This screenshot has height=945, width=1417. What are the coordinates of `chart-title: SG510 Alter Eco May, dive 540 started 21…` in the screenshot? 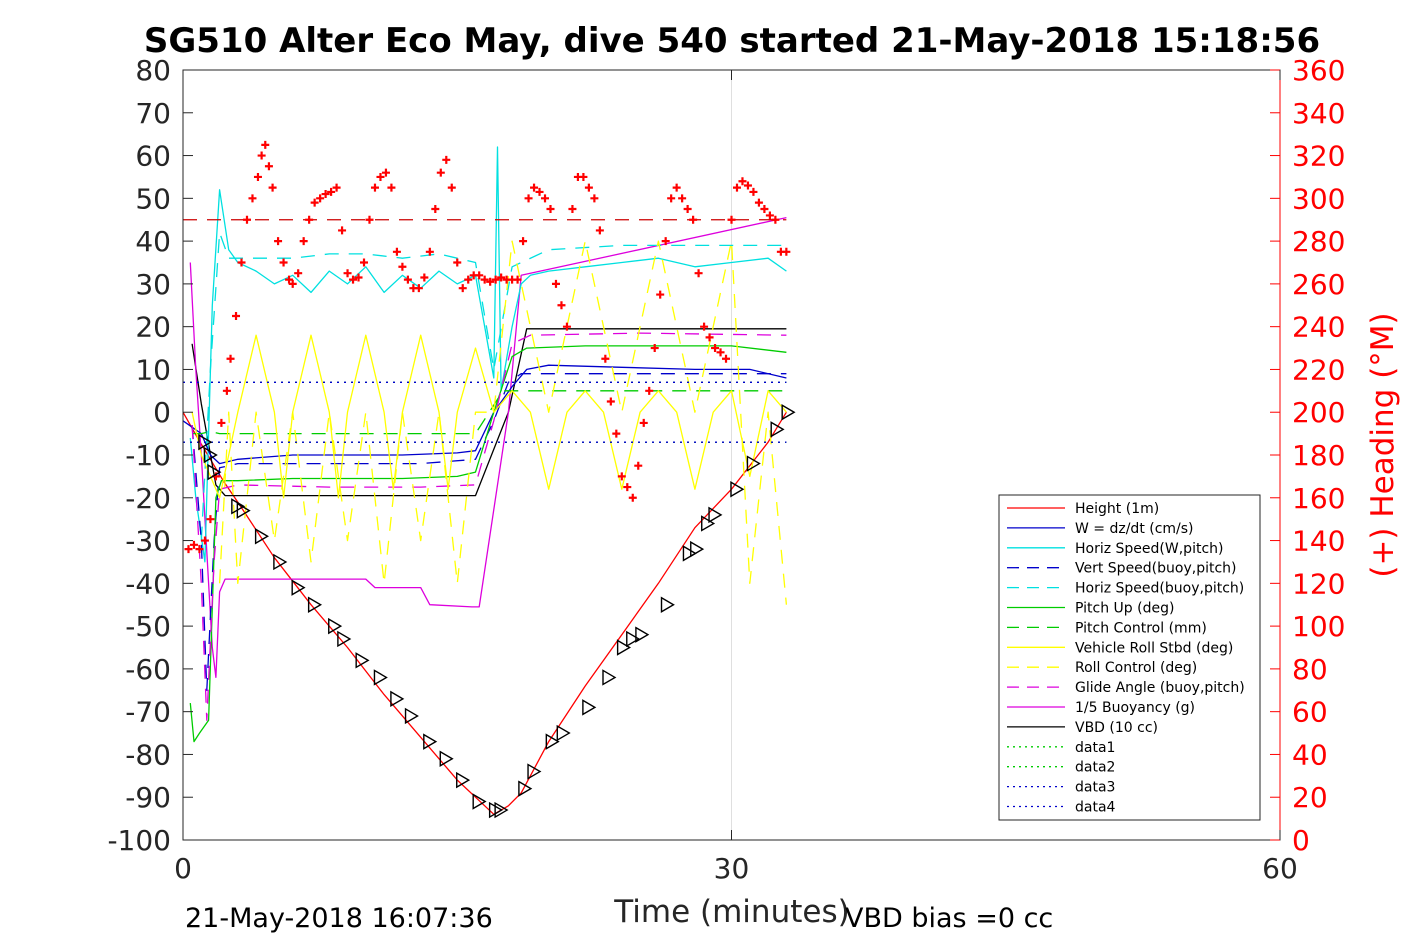 It's located at (732, 41).